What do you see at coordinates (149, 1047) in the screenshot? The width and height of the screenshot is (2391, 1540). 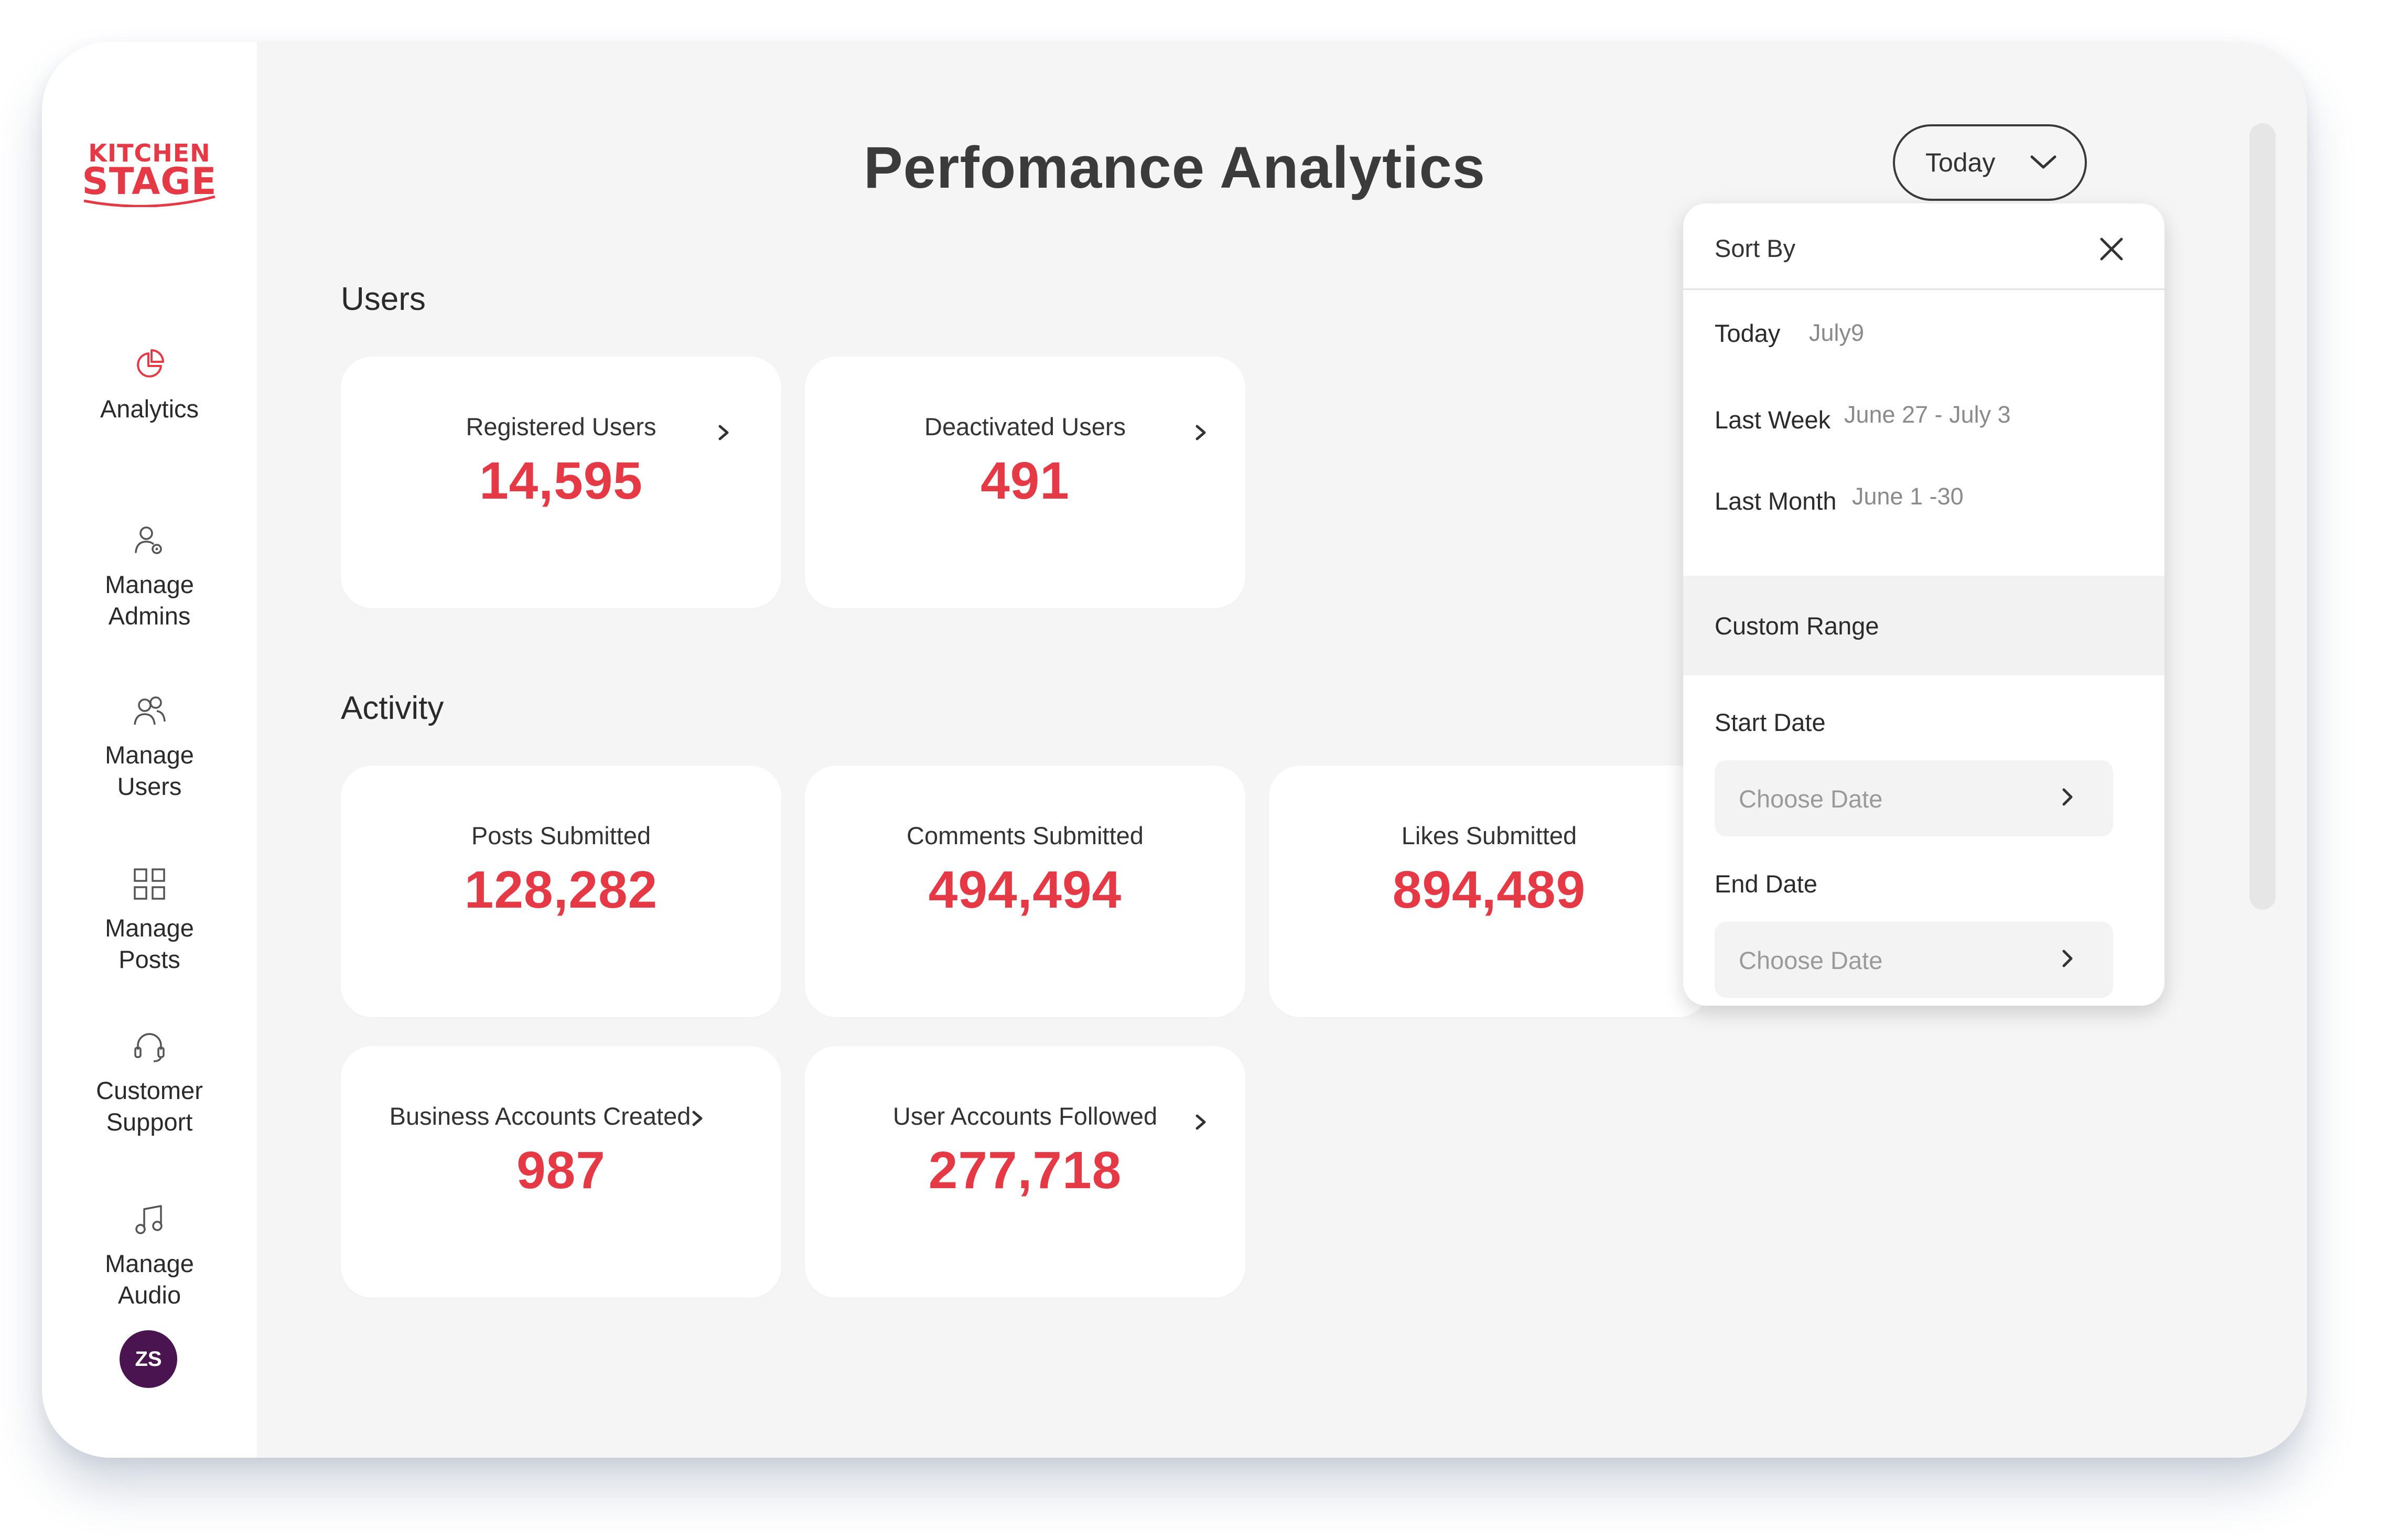 I see `headset-icon` at bounding box center [149, 1047].